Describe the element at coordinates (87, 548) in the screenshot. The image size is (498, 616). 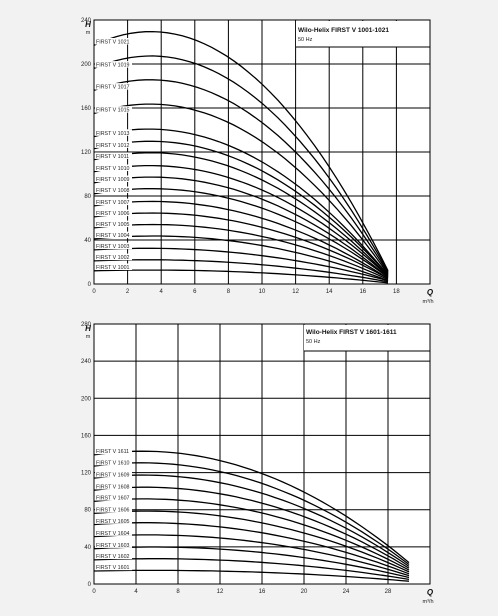
I see `y-tick-label: 40` at that location.